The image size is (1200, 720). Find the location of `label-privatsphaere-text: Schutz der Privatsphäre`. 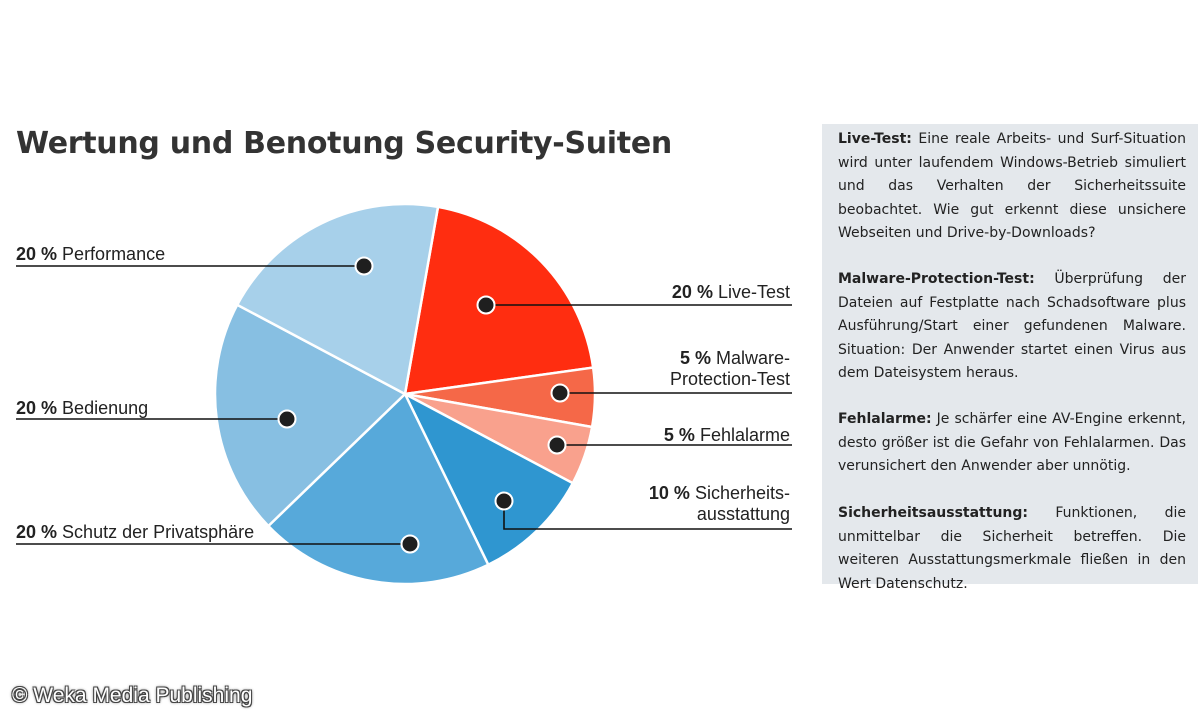

label-privatsphaere-text: Schutz der Privatsphäre is located at coordinates (158, 532).